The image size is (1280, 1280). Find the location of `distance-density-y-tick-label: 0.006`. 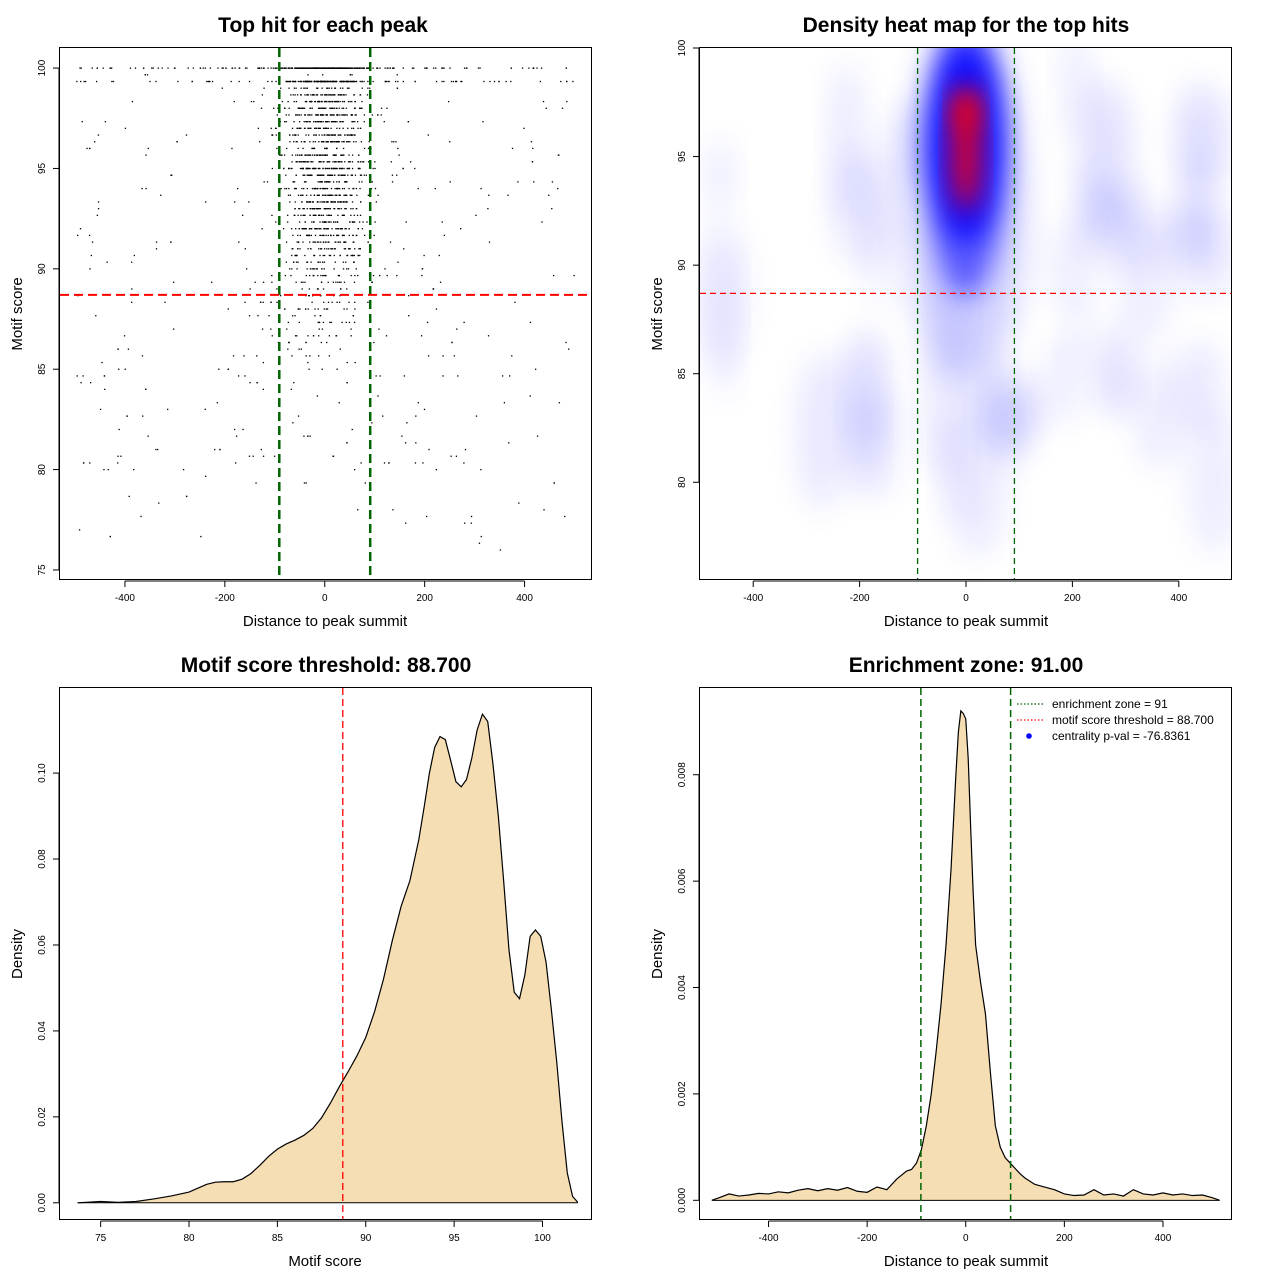

distance-density-y-tick-label: 0.006 is located at coordinates (682, 880).